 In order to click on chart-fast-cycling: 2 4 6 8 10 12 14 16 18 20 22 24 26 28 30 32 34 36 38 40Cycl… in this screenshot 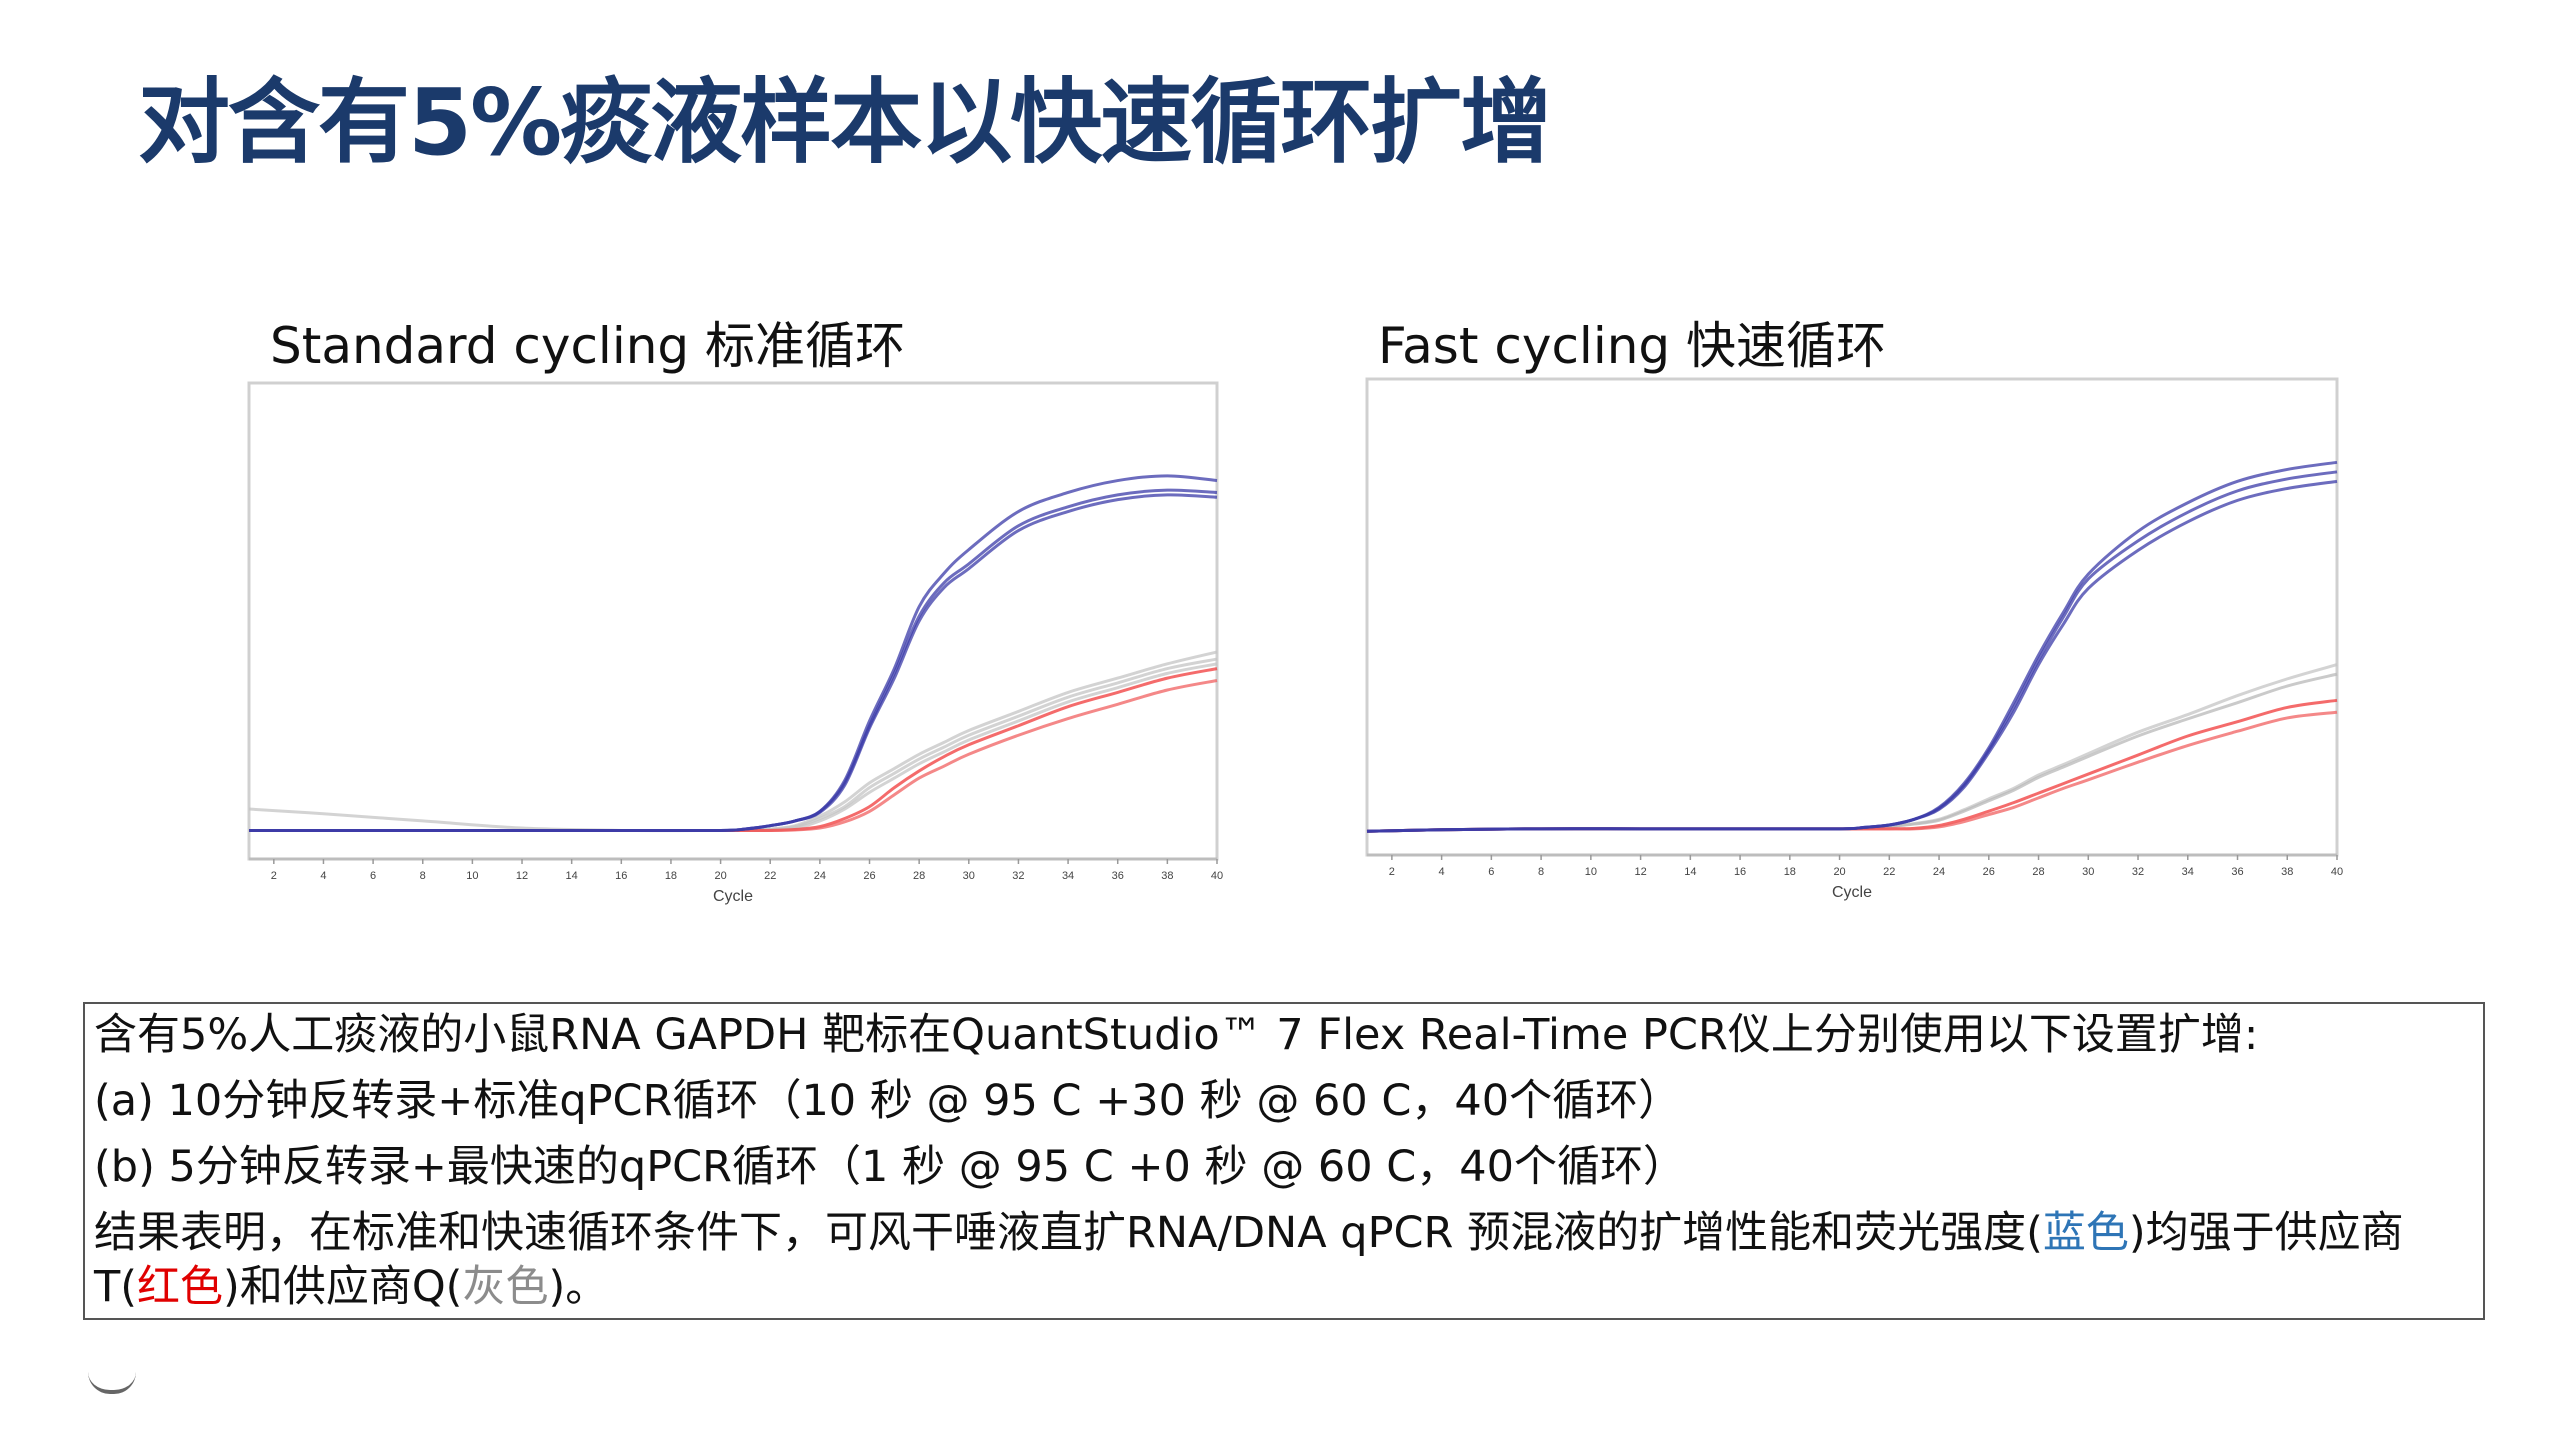, I will do `click(1854, 639)`.